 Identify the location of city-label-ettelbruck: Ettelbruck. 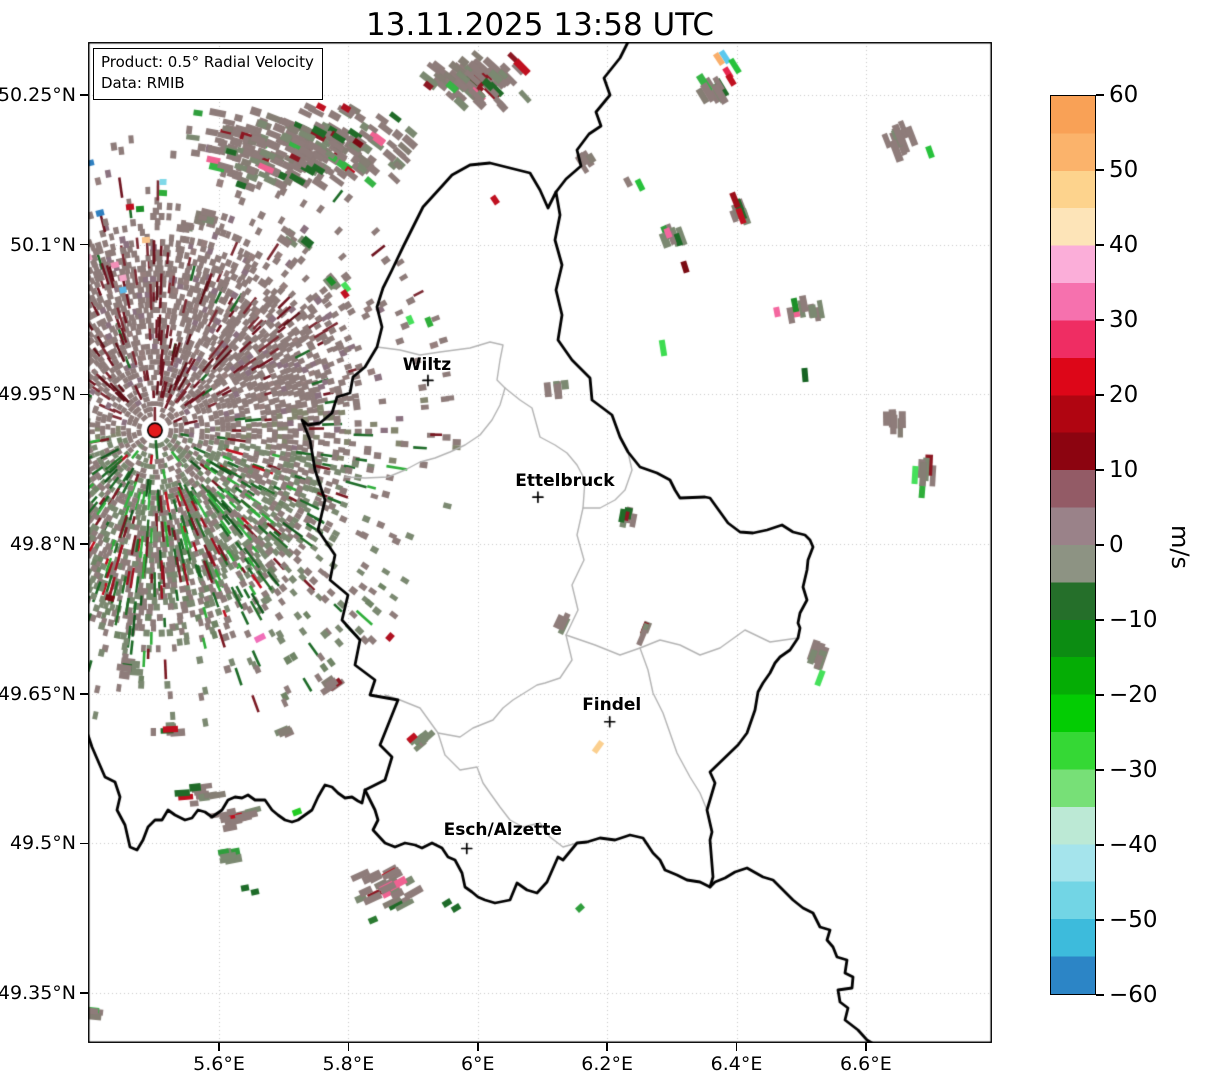
(565, 481).